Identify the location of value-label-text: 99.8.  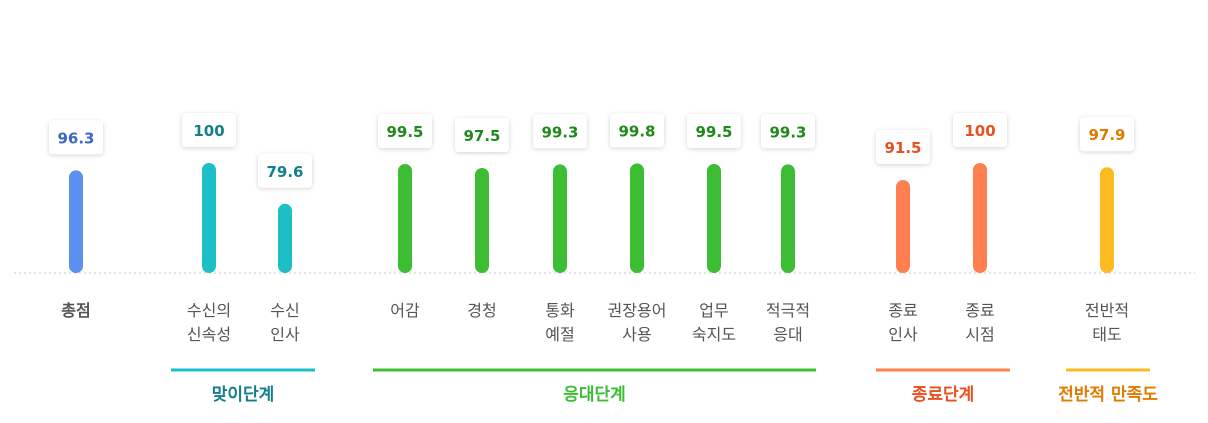
(636, 131).